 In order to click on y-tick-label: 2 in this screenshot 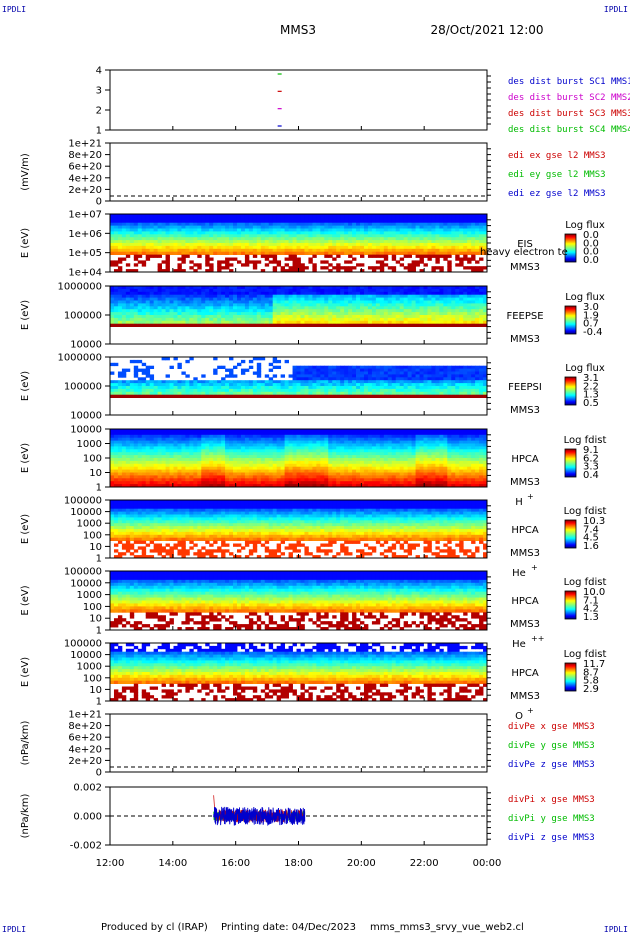, I will do `click(99, 111)`.